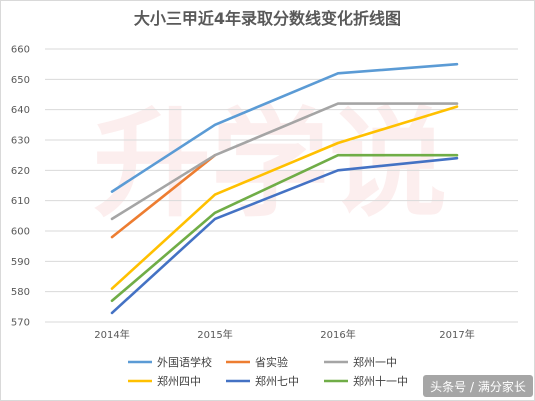  What do you see at coordinates (20, 232) in the screenshot?
I see `y-tick-label: 600` at bounding box center [20, 232].